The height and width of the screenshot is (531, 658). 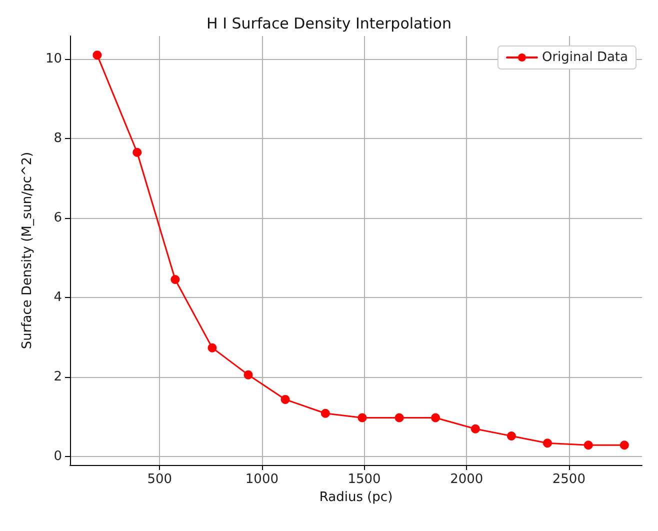 I want to click on chart-title: H I Surface Density Interpolation, so click(x=329, y=23).